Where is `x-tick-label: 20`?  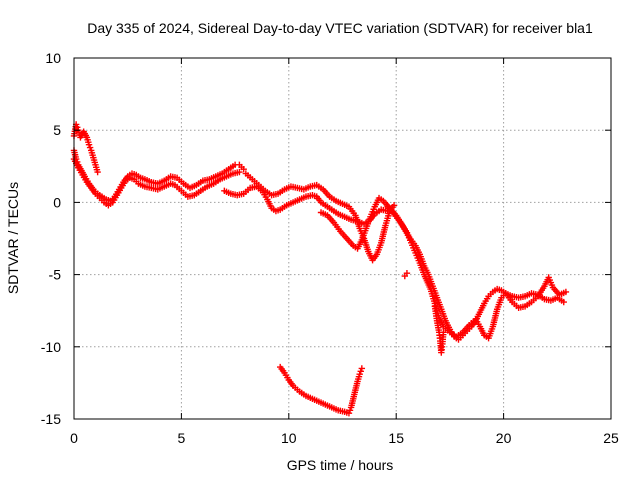 x-tick-label: 20 is located at coordinates (504, 438).